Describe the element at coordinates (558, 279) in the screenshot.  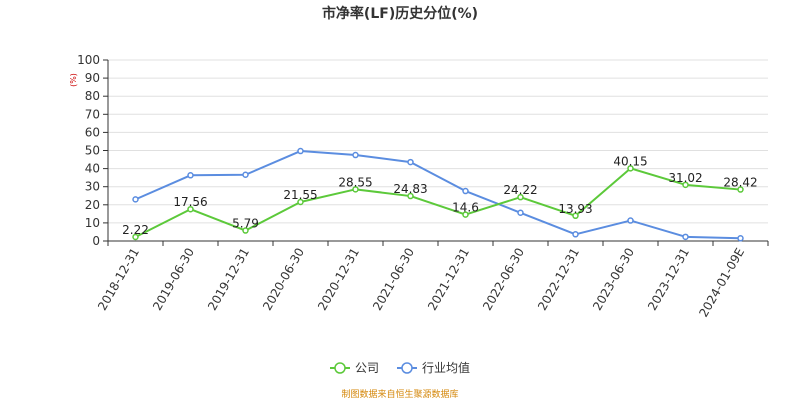
I see `x-tick-label: 2022-12-31` at that location.